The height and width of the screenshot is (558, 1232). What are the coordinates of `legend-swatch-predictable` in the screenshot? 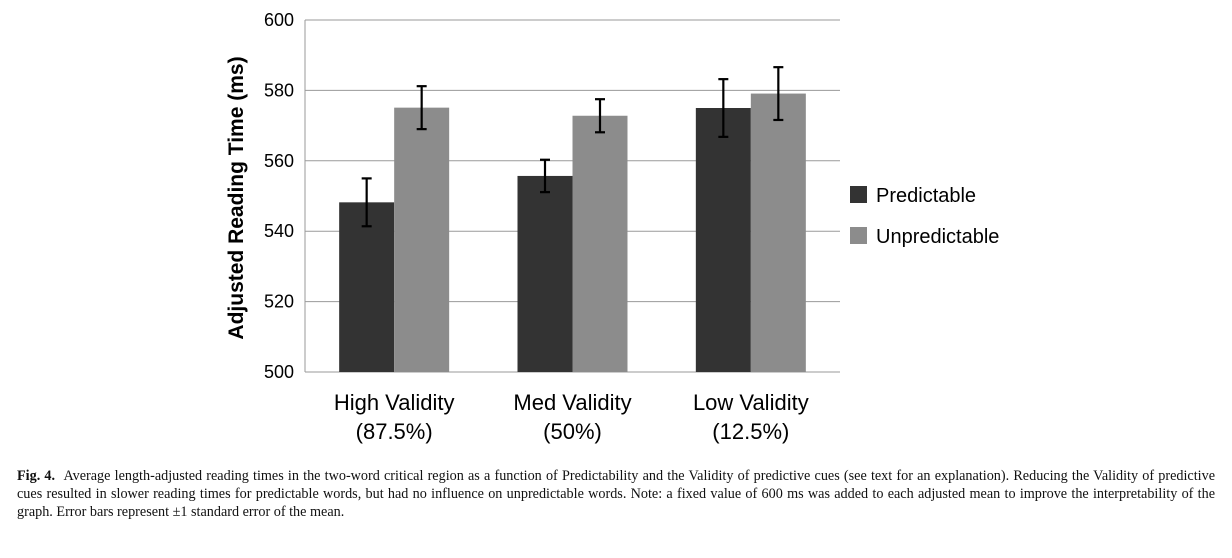 It's located at (858, 194).